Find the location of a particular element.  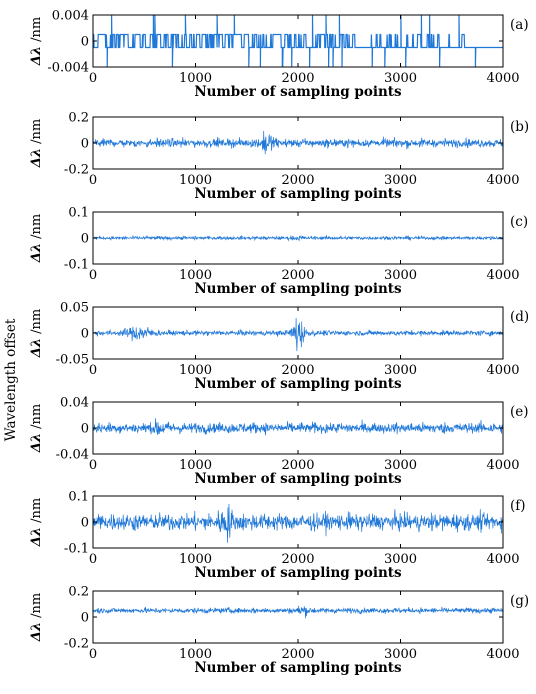

y-tick-label: 0.05 is located at coordinates (74, 308).